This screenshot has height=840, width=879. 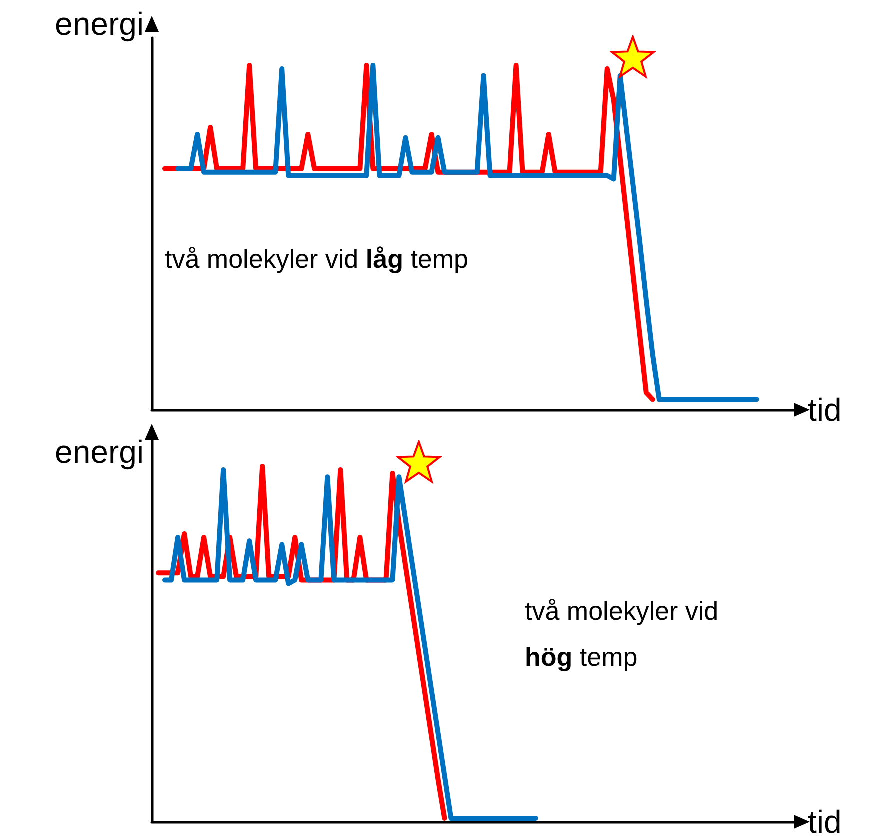 What do you see at coordinates (622, 634) in the screenshot?
I see `text: två molekyler vid hög temp` at bounding box center [622, 634].